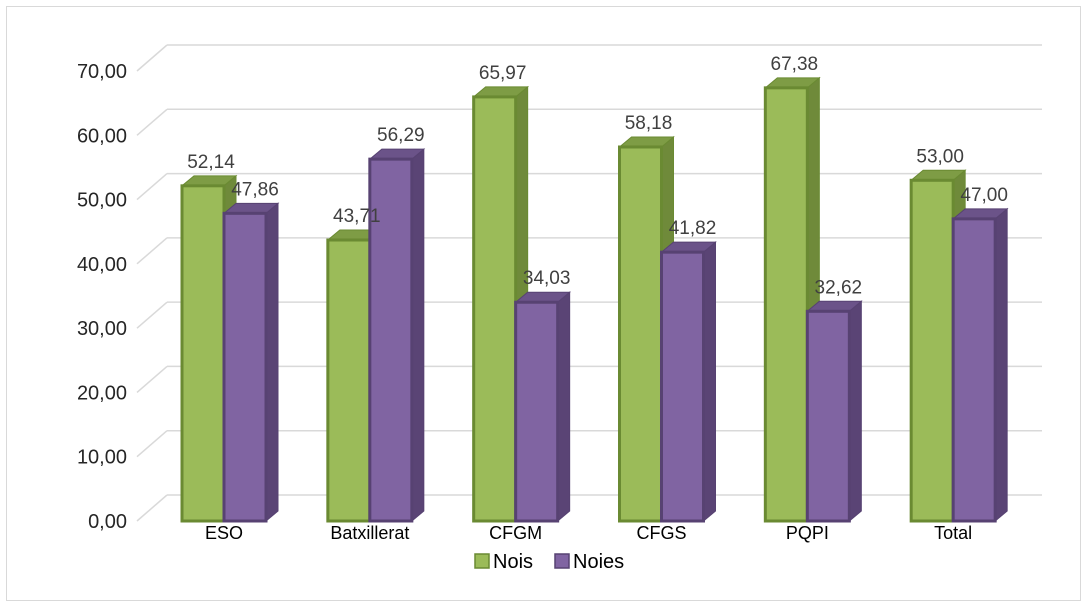 This screenshot has width=1087, height=607. I want to click on data-label: 58,18, so click(649, 123).